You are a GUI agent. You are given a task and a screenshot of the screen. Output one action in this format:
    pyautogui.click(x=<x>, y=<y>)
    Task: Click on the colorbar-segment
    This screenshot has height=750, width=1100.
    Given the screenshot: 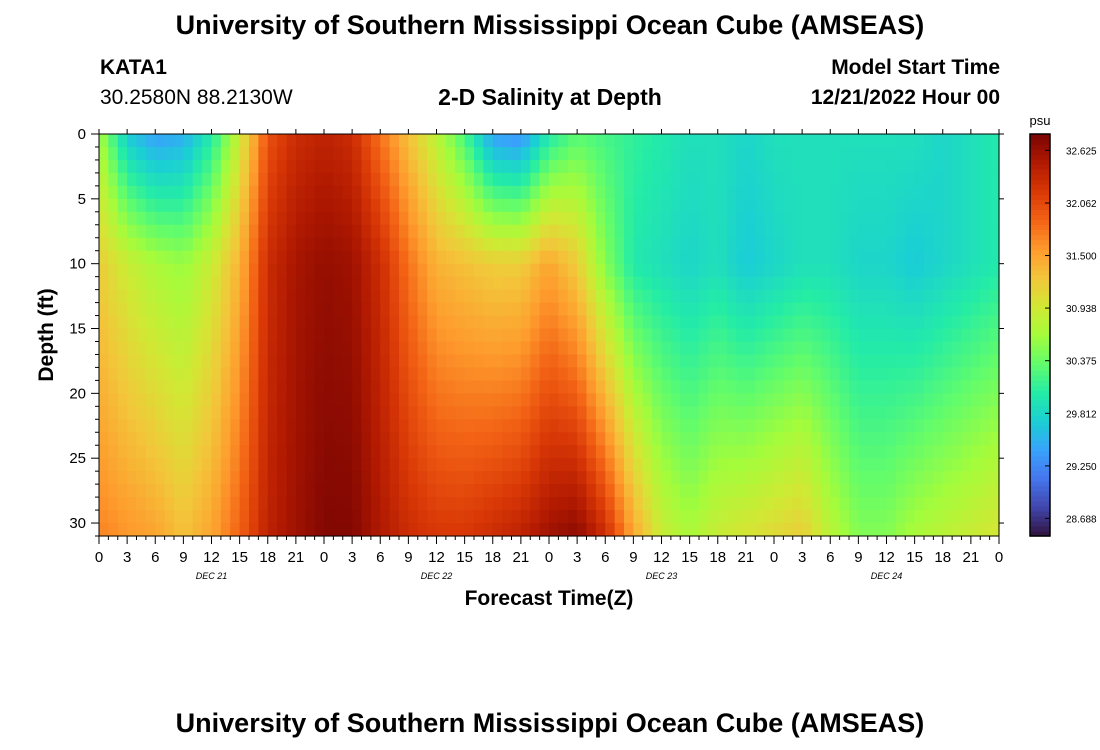 What is the action you would take?
    pyautogui.click(x=1040, y=317)
    